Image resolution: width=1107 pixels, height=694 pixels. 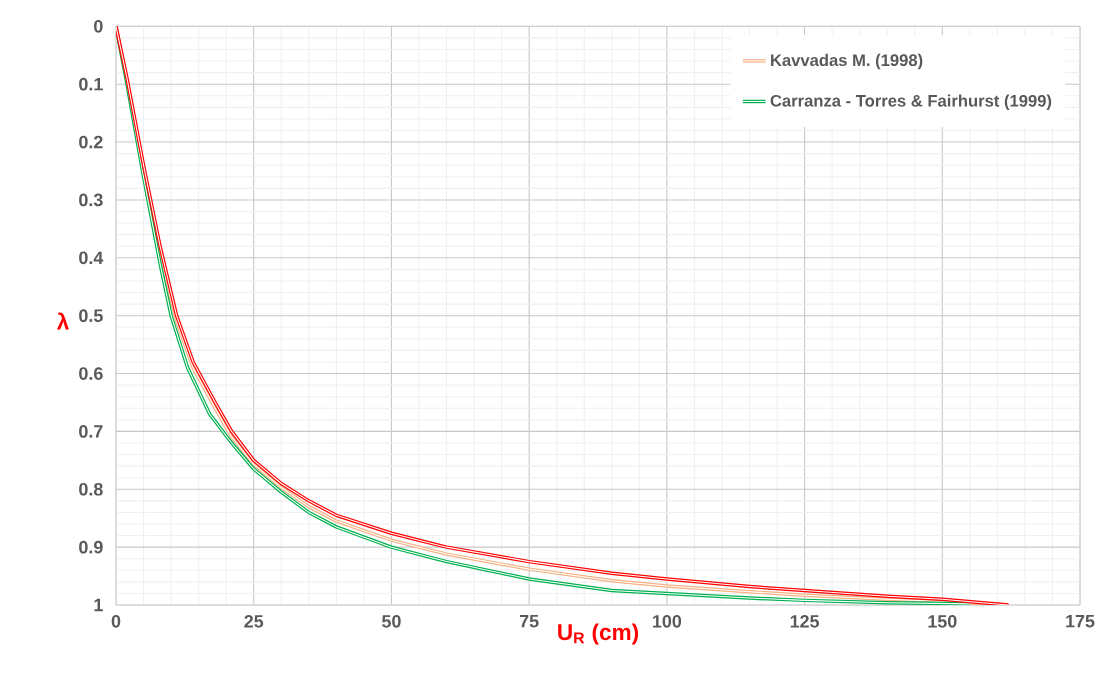 I want to click on y-tick-label: 0.9, so click(x=91, y=547).